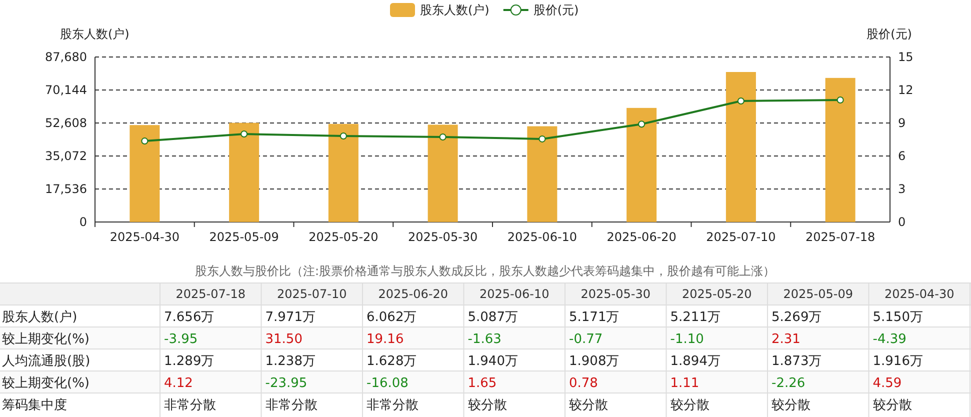 Image resolution: width=971 pixels, height=417 pixels. I want to click on y-tick-label: 70,144, so click(66, 90).